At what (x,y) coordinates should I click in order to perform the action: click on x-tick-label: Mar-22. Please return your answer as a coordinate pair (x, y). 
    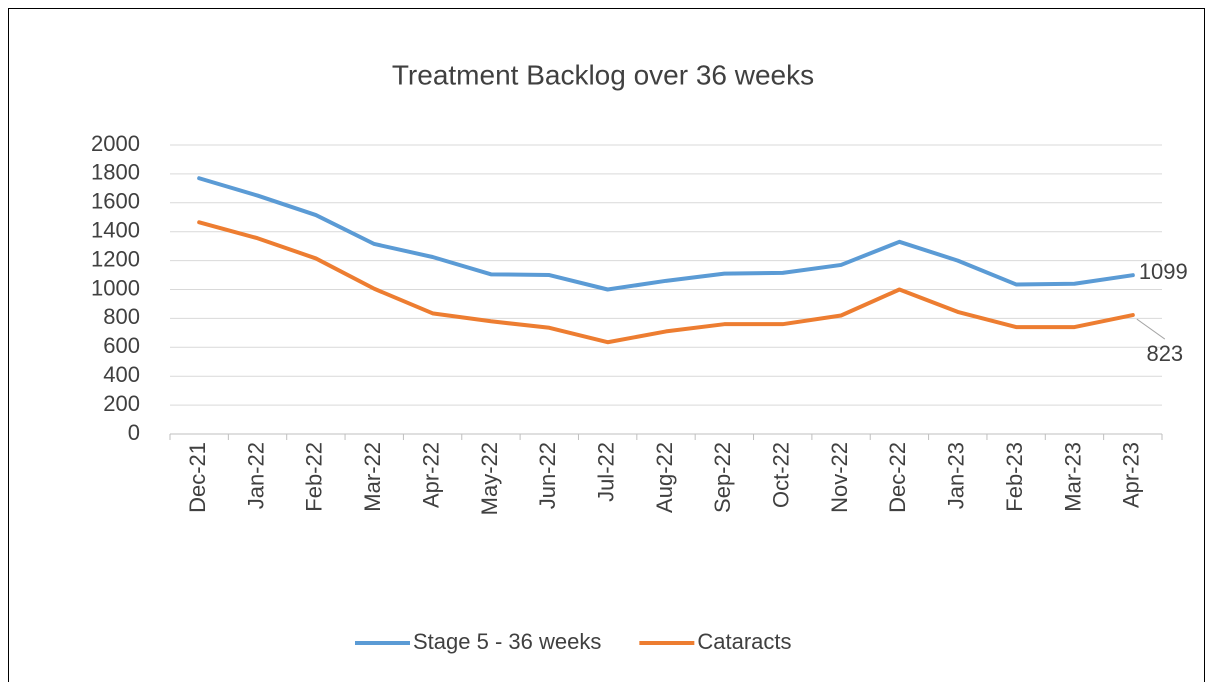
    Looking at the image, I should click on (372, 477).